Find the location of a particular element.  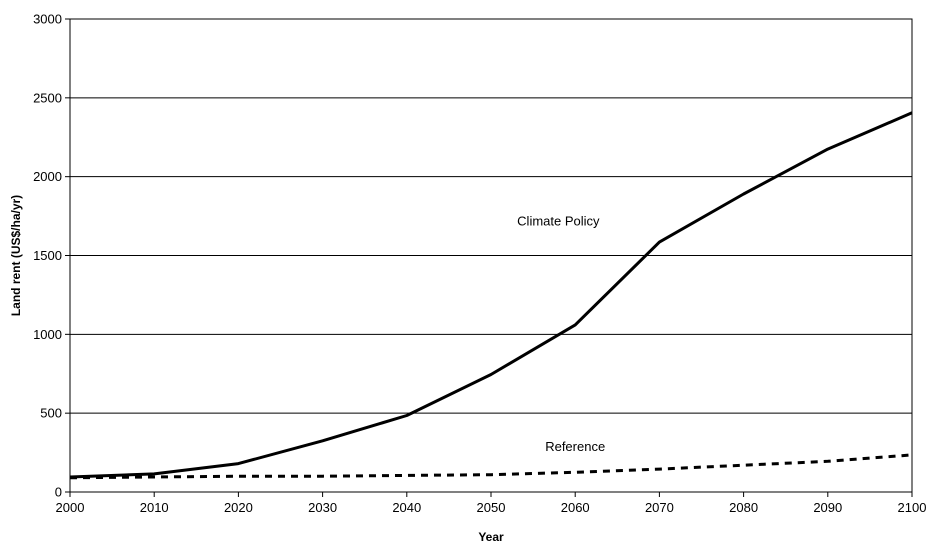

x-tick-label: 2070 is located at coordinates (659, 507).